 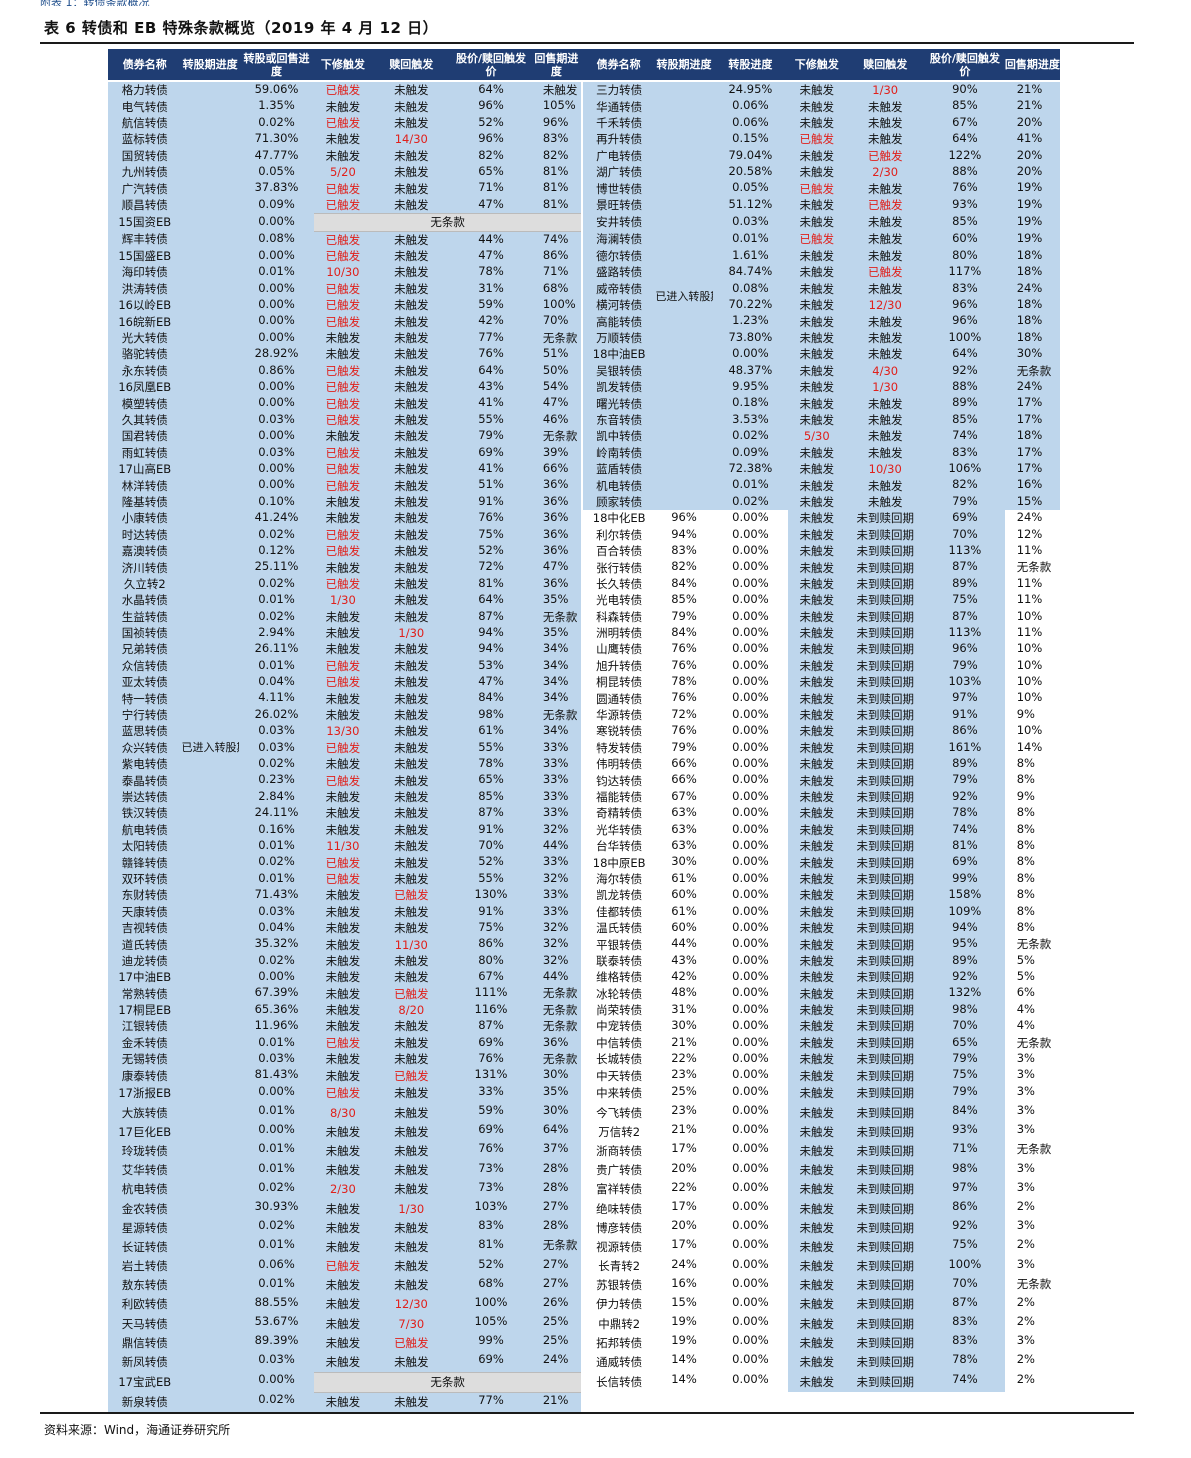 I want to click on conversion-period-progress-right: 66%, so click(x=684, y=780).